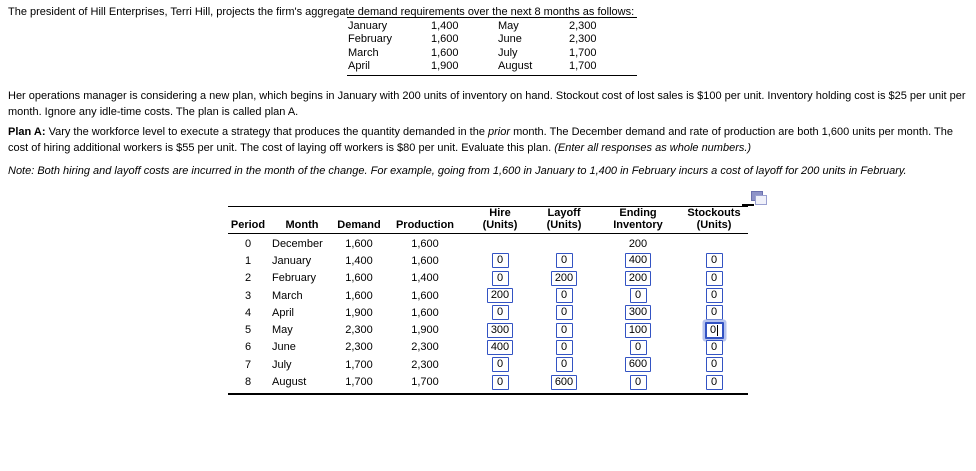 The height and width of the screenshot is (471, 976). What do you see at coordinates (761, 200) in the screenshot?
I see `popout-front-window-icon` at bounding box center [761, 200].